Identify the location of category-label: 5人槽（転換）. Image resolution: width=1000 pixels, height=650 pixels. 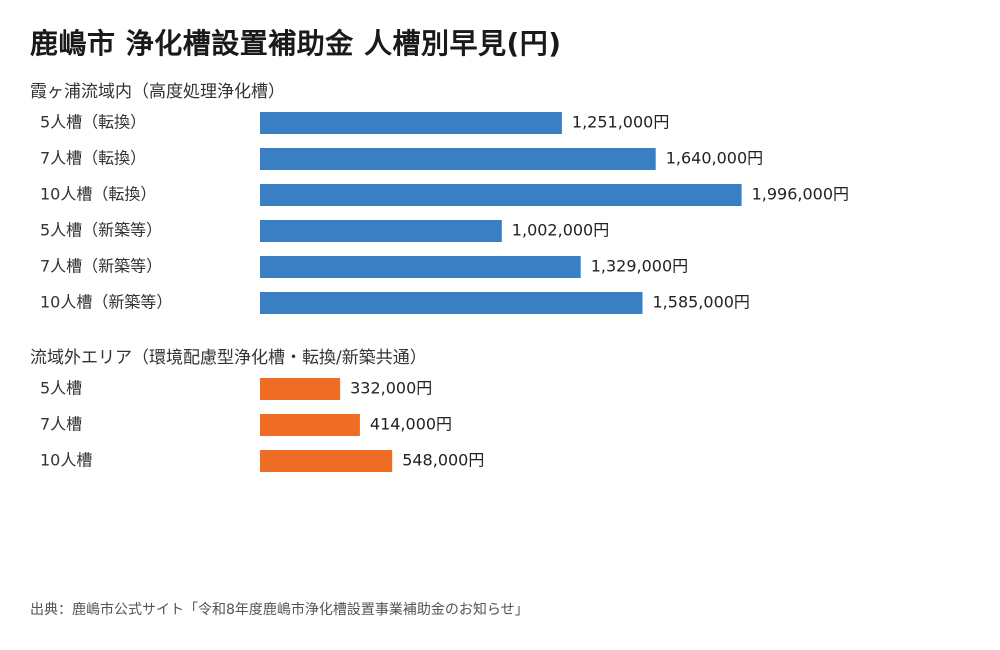
(93, 122).